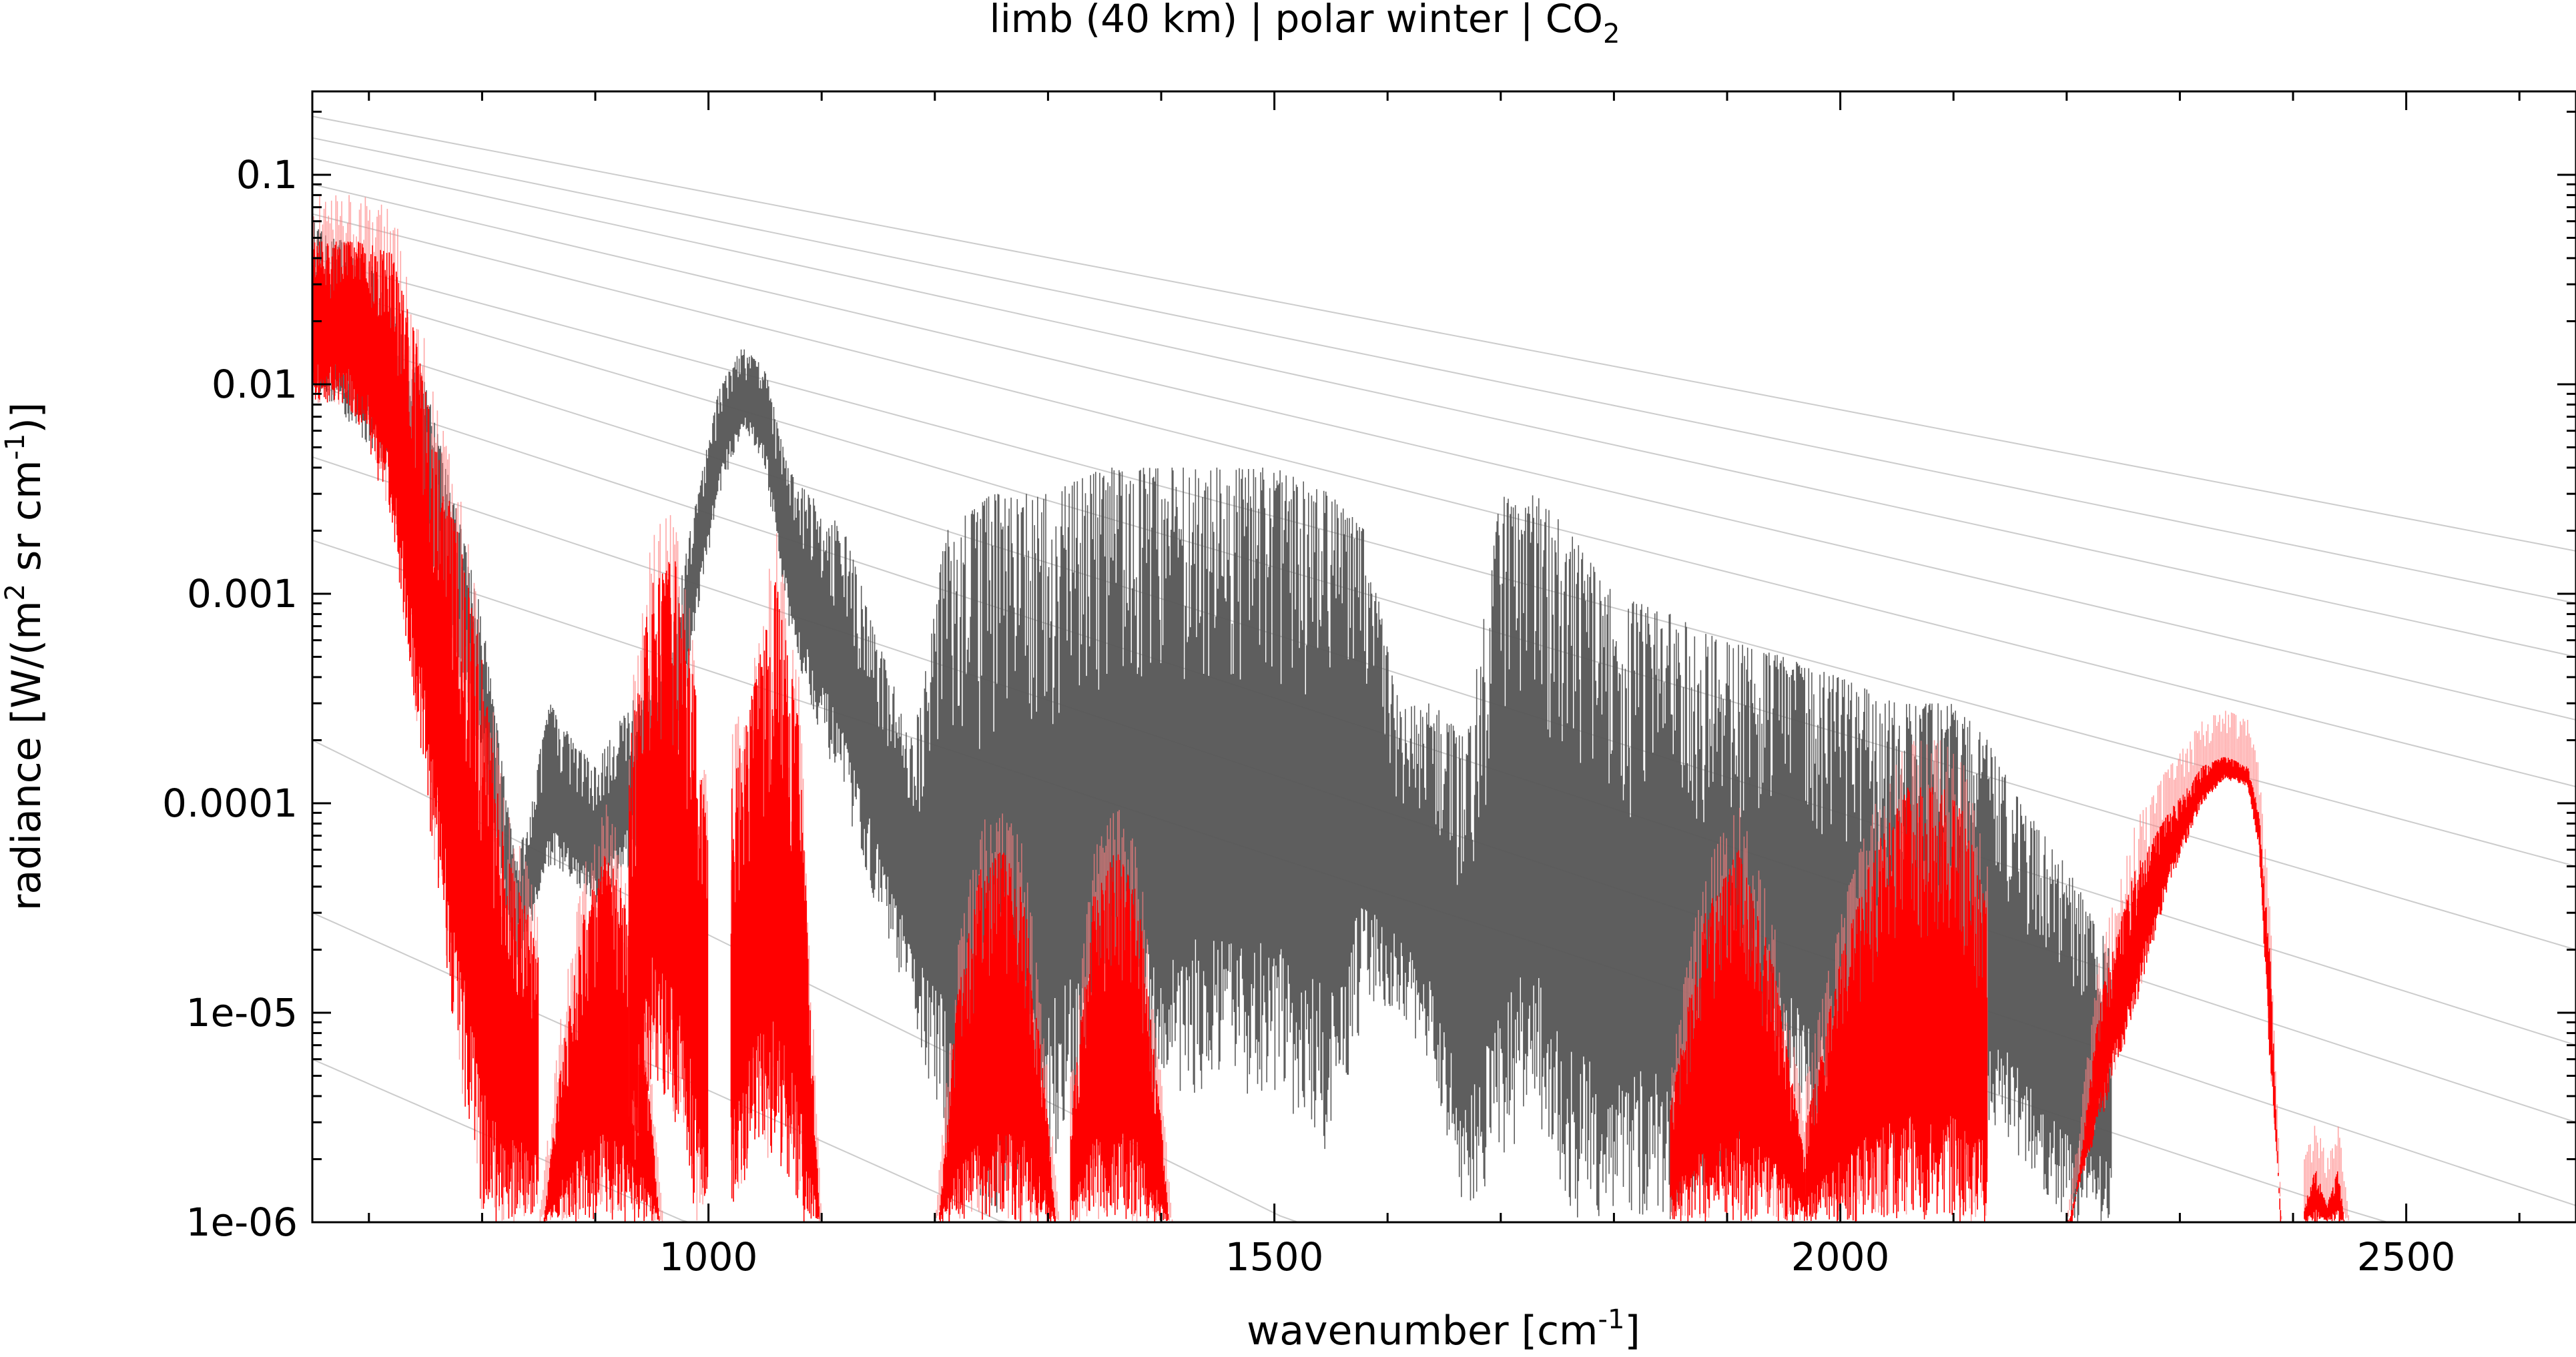  I want to click on x-tick-label: 2000, so click(1840, 1257).